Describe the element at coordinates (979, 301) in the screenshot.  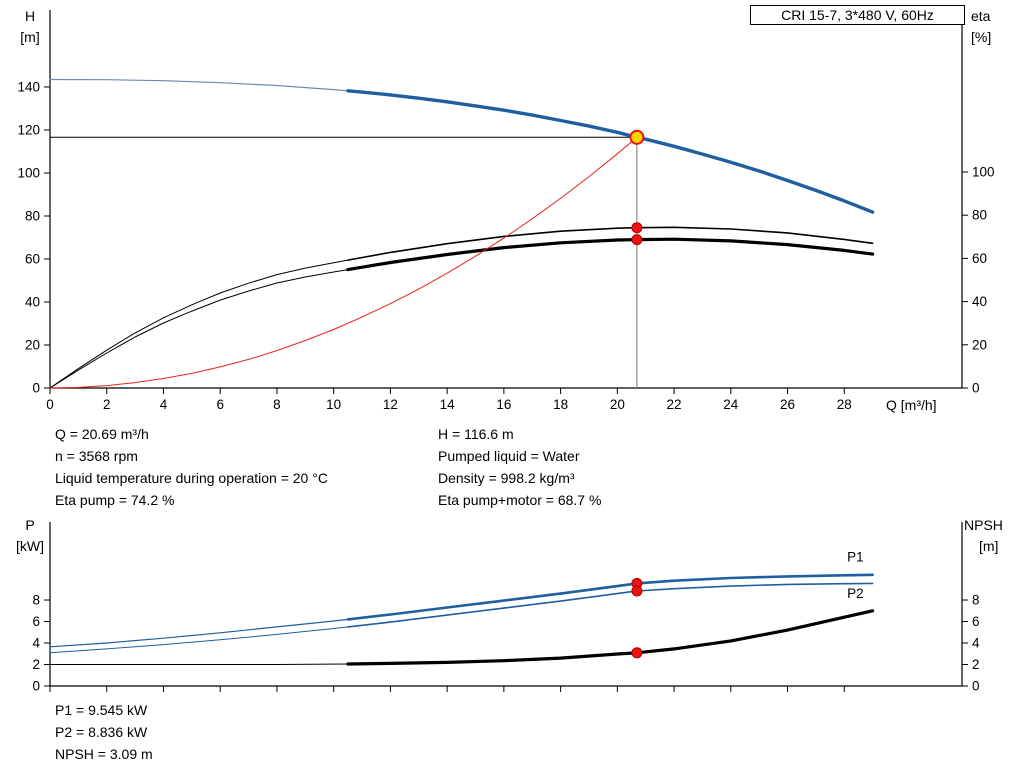
I see `qh_eta-right-tick-label: 40` at that location.